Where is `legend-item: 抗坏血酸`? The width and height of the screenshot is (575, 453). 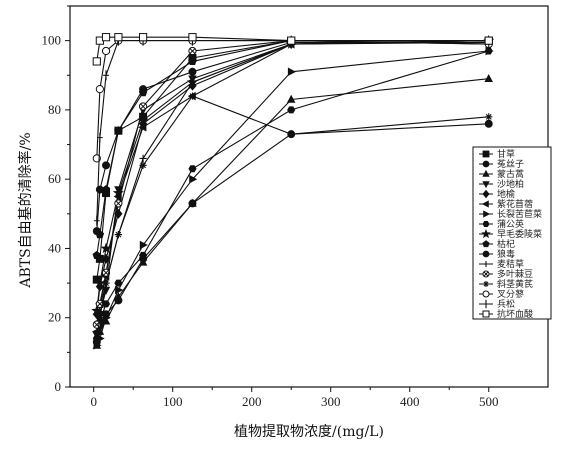
legend-item: 抗坏血酸 is located at coordinates (506, 314).